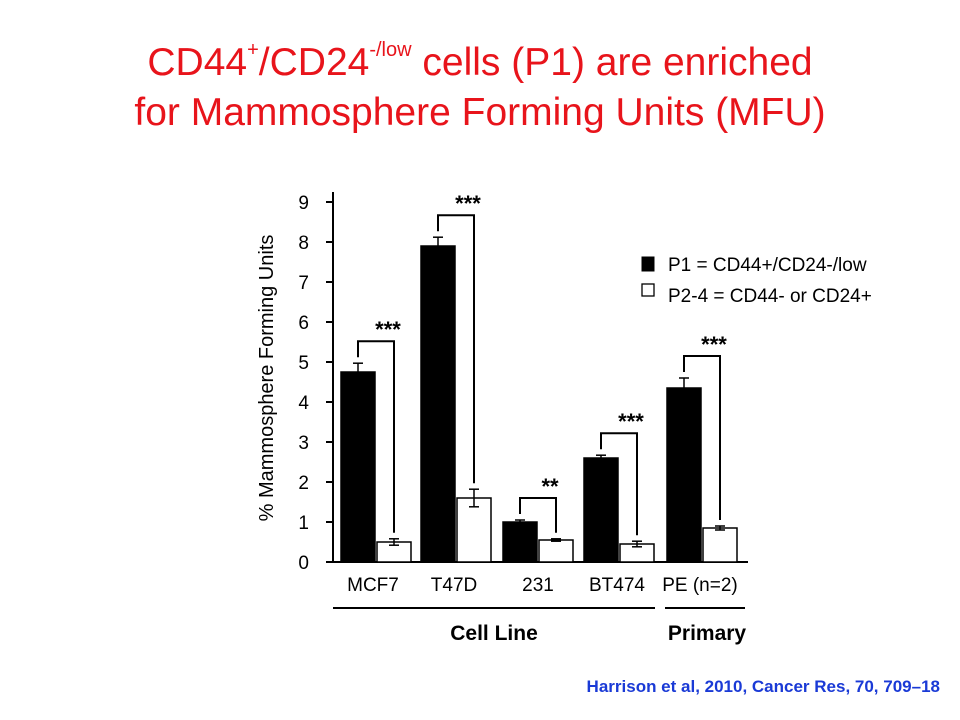  Describe the element at coordinates (538, 585) in the screenshot. I see `x-category-label: 231` at that location.